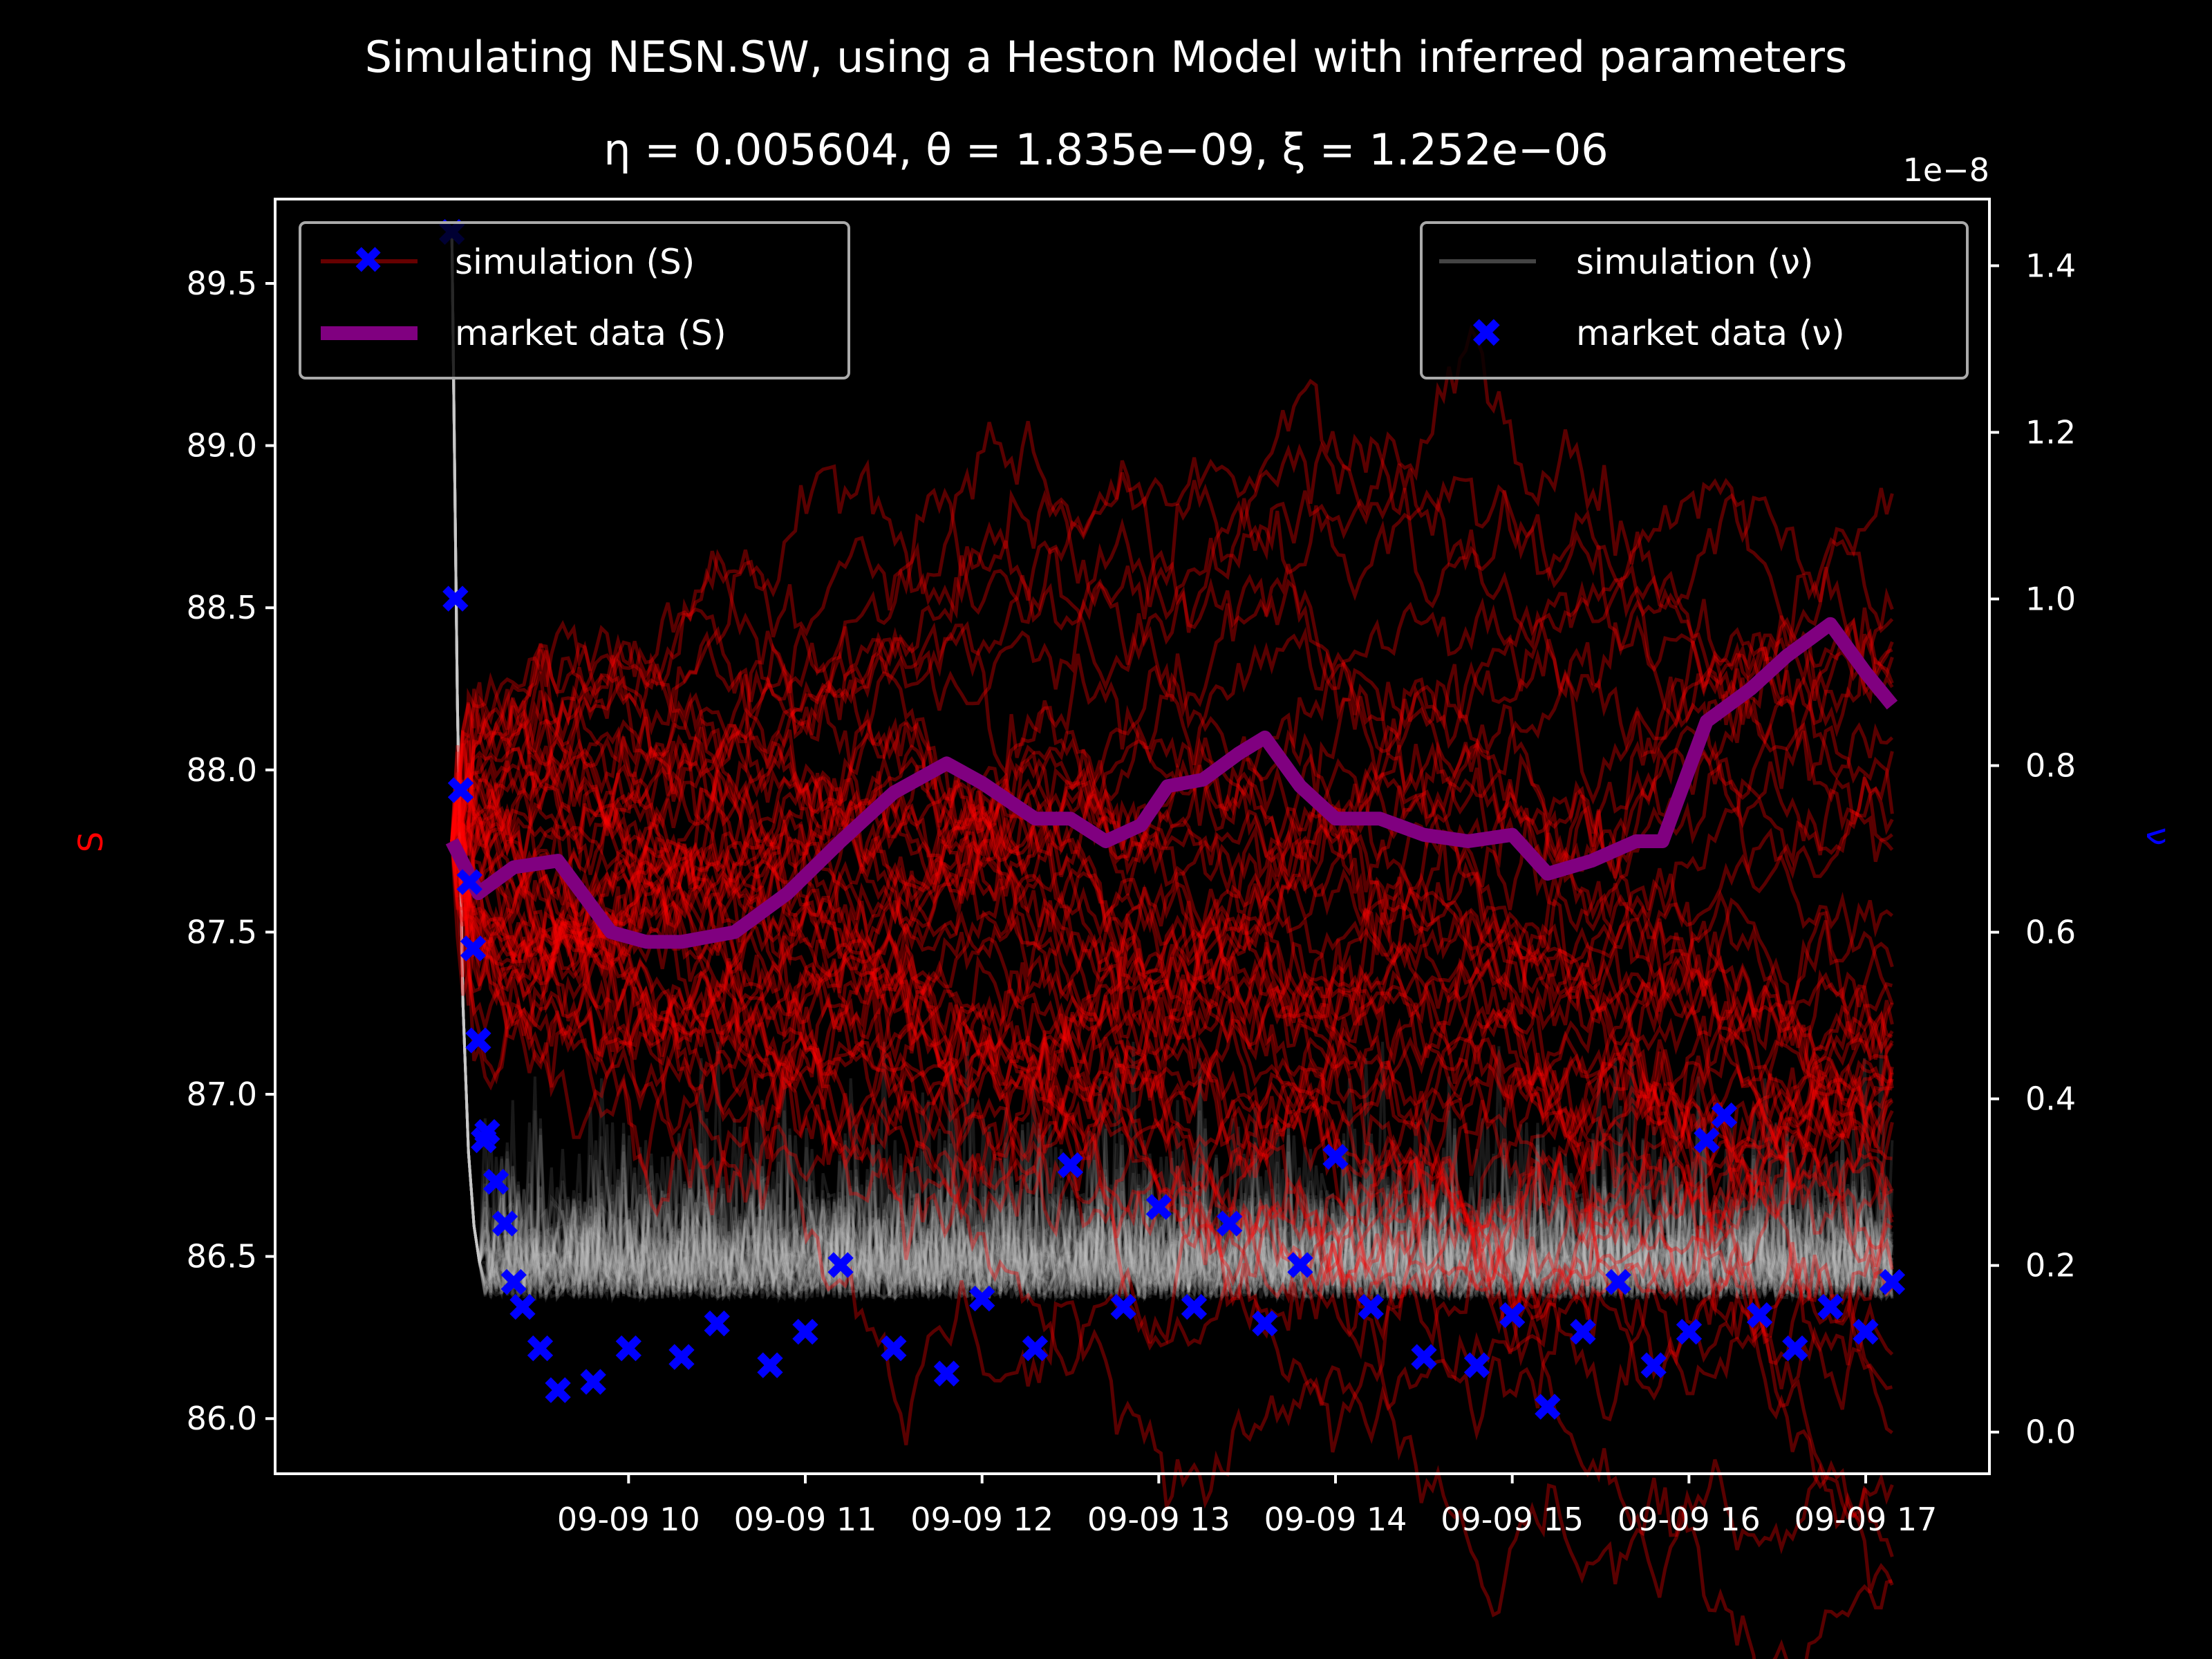 The height and width of the screenshot is (1659, 2212). Describe the element at coordinates (1159, 1520) in the screenshot. I see `x-axis-tick-label: 09-09 13` at that location.